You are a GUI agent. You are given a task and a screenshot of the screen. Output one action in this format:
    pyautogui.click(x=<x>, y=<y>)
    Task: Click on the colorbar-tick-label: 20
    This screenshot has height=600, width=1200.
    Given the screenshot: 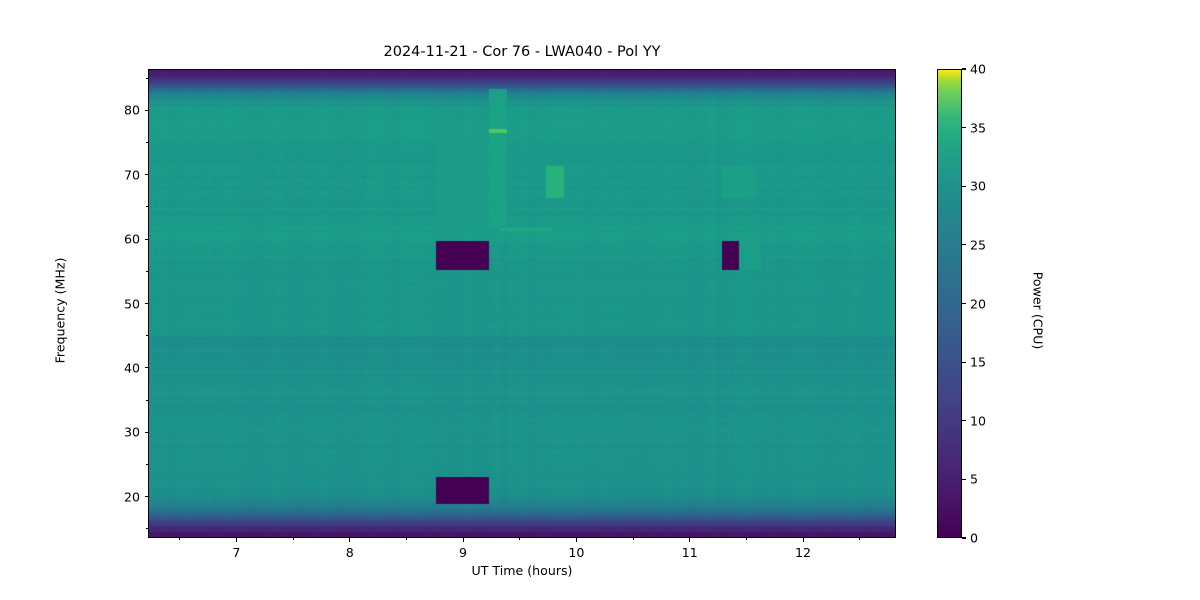 What is the action you would take?
    pyautogui.click(x=978, y=303)
    